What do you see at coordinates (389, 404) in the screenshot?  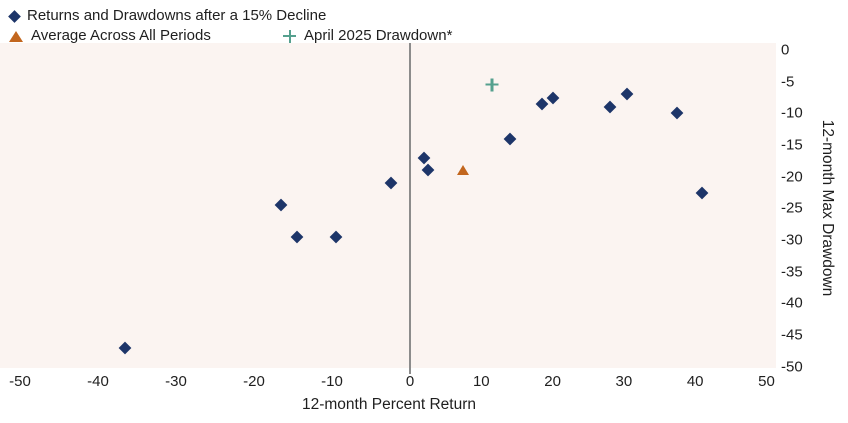 I see `x-axis-title: 12-month Percent Return` at bounding box center [389, 404].